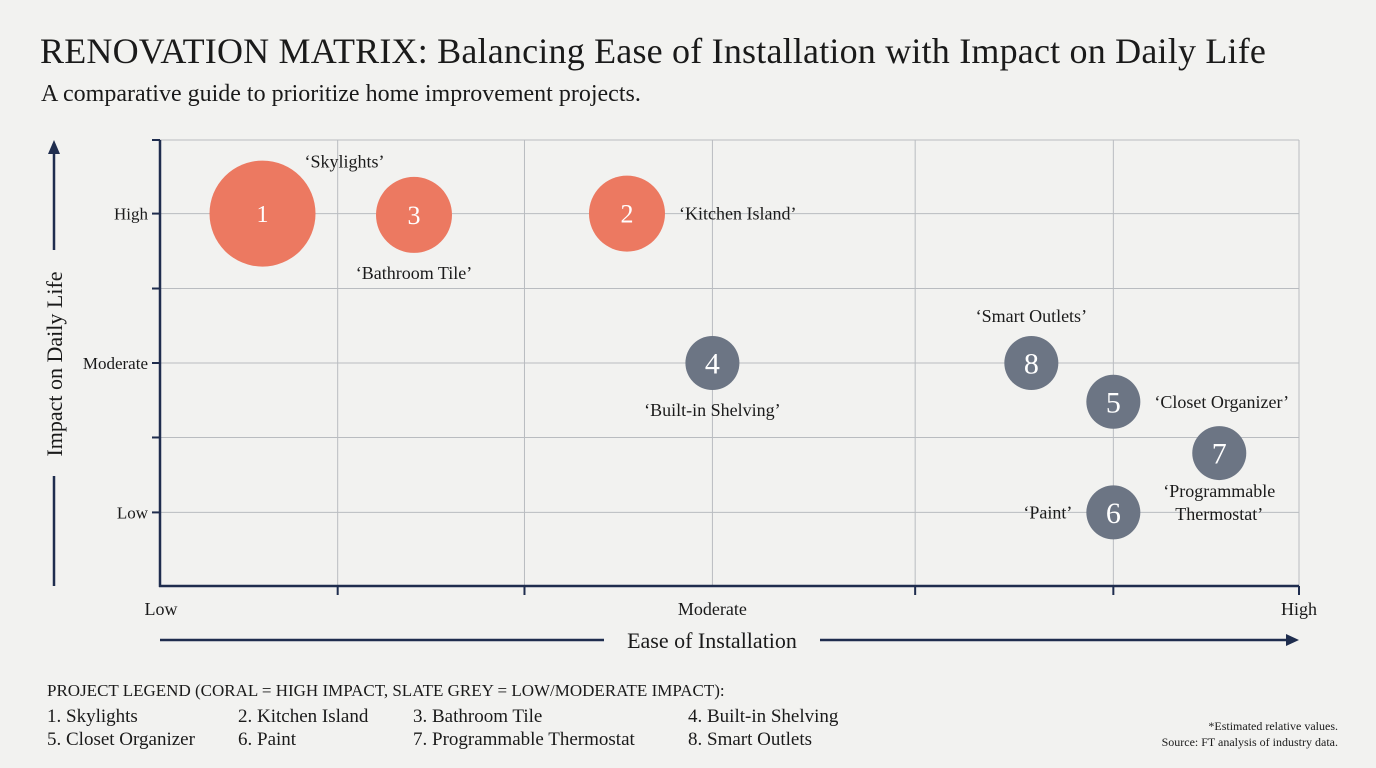 The image size is (1376, 768). Describe the element at coordinates (712, 410) in the screenshot. I see `data-point-label: ‘Built-in Shelving’` at that location.